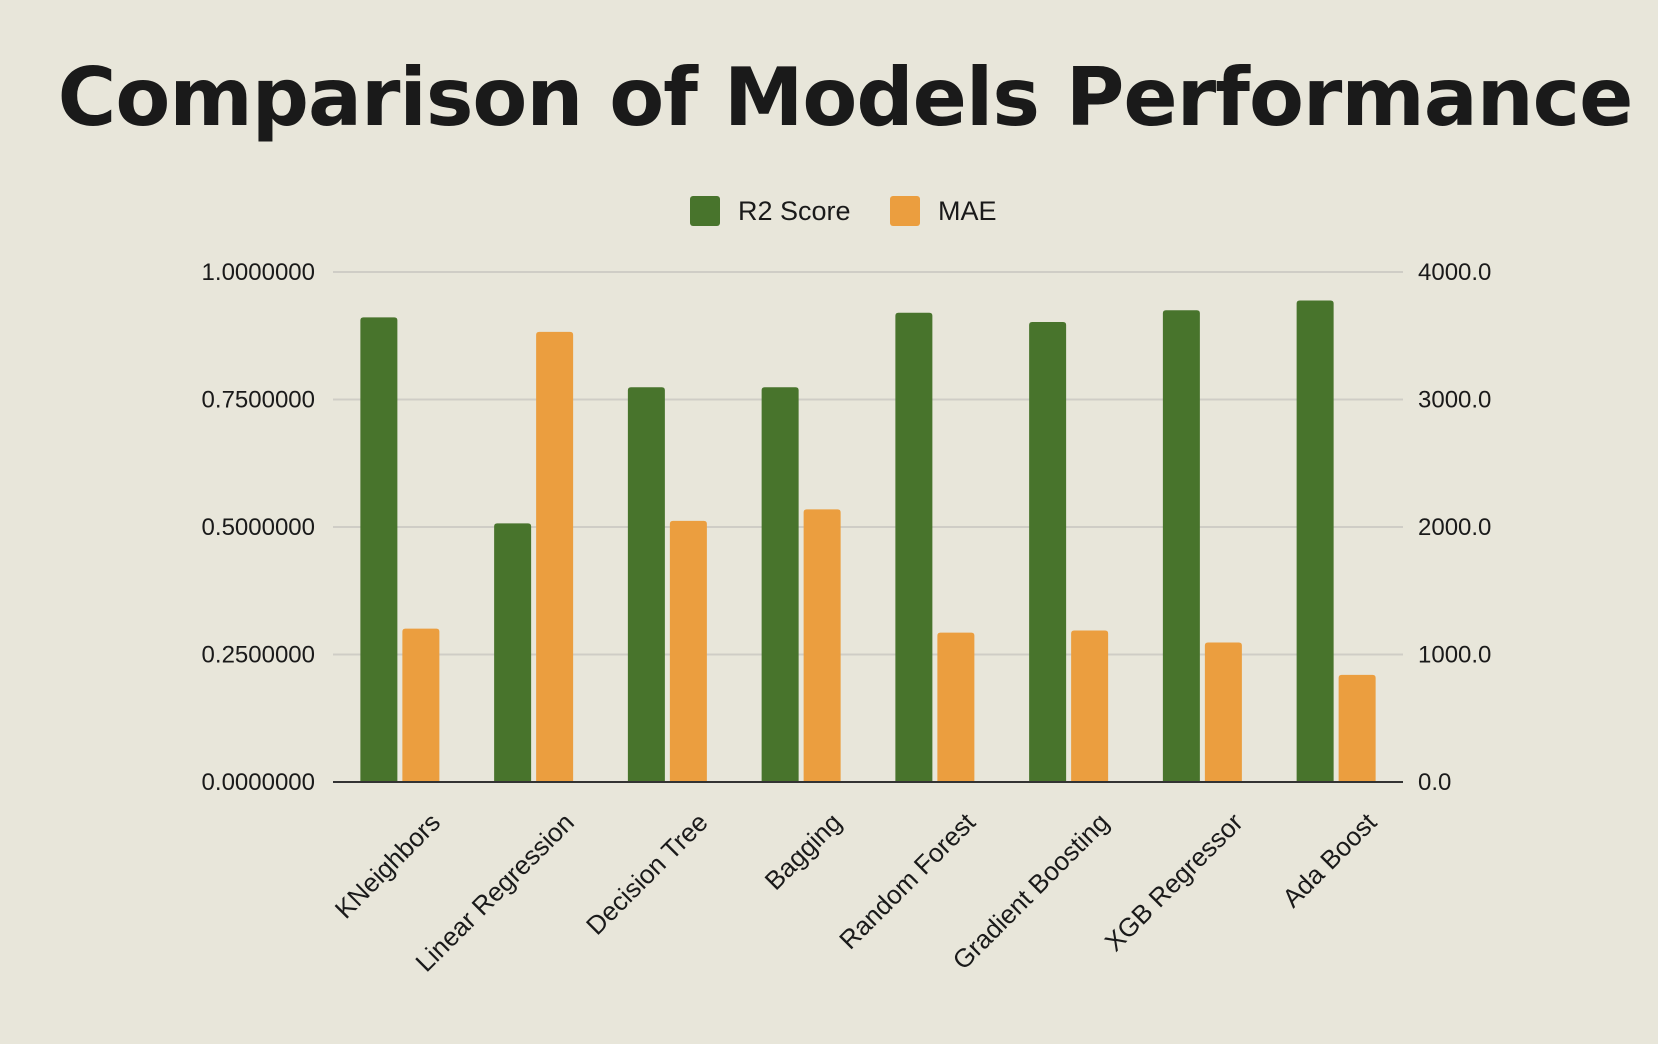  Describe the element at coordinates (803, 851) in the screenshot. I see `x-tick-label: Bagging` at that location.